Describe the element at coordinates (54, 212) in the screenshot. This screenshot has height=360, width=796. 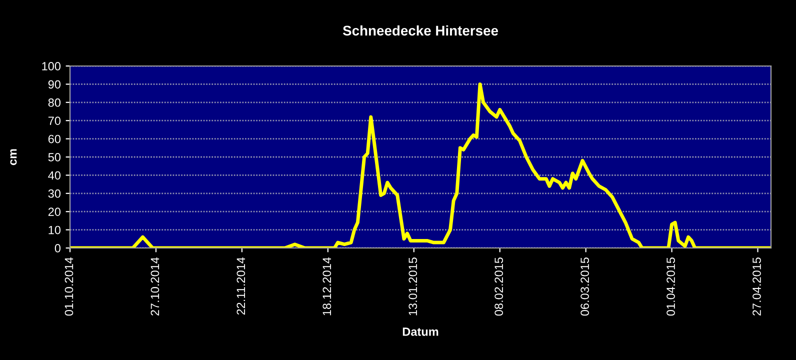
I see `y-tick-label: 20` at that location.